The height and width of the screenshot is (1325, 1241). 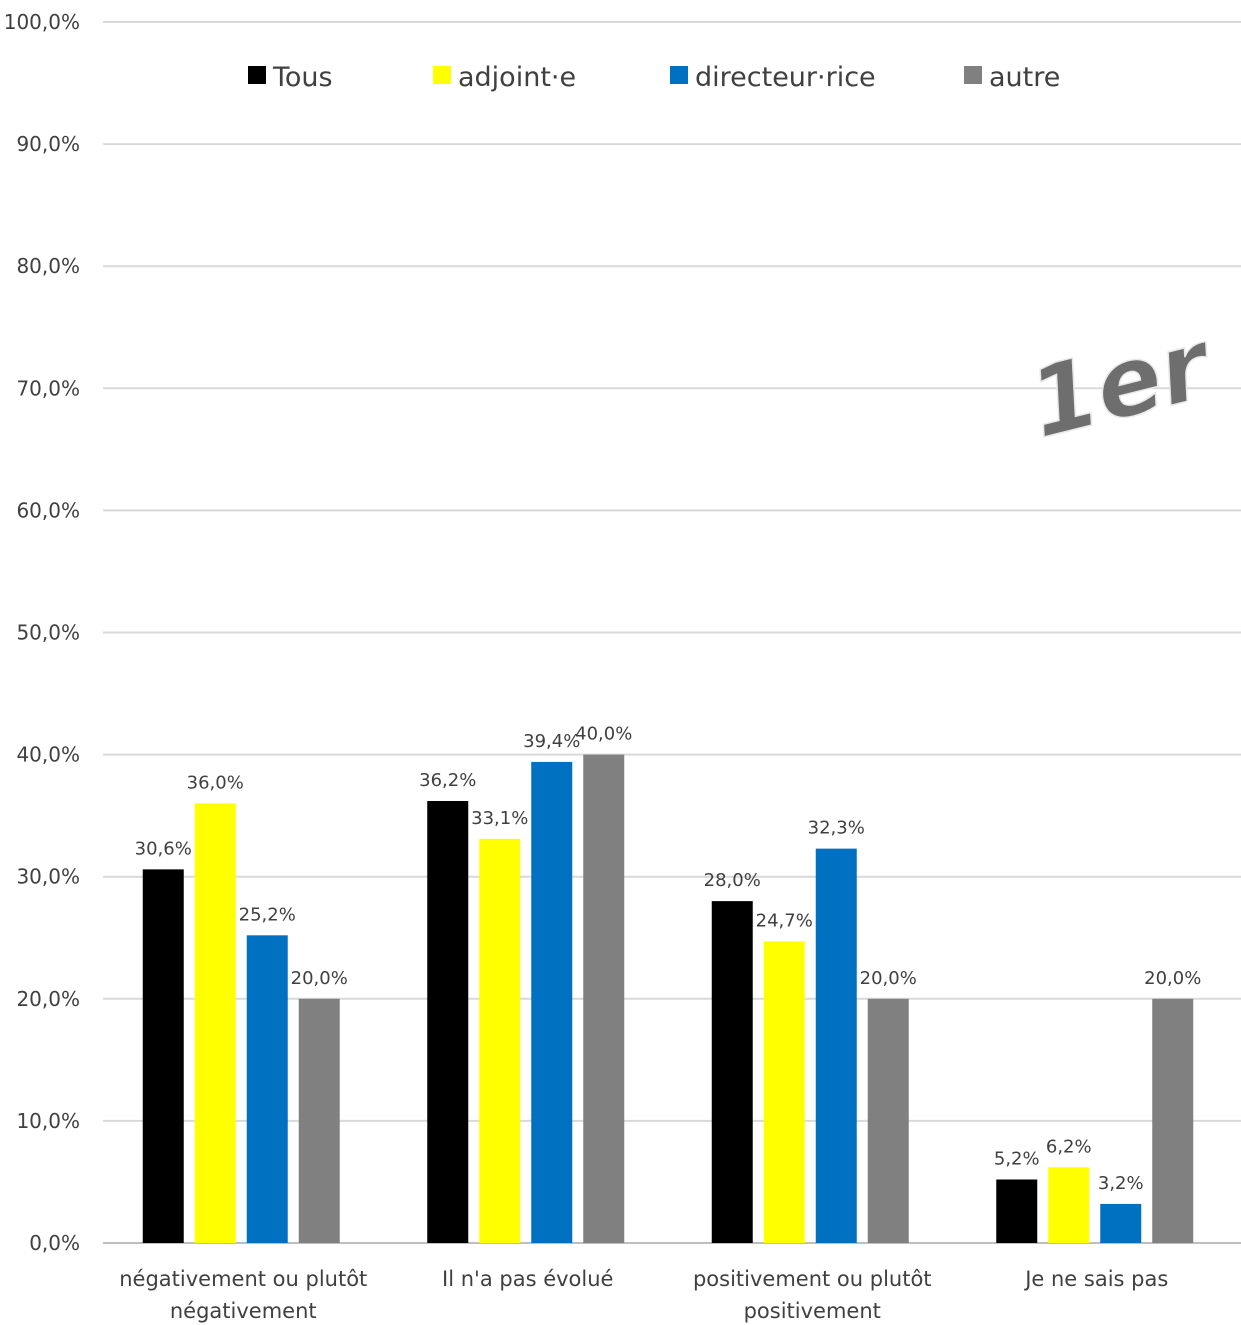 What do you see at coordinates (836, 828) in the screenshot?
I see `data-label: 32,3%` at bounding box center [836, 828].